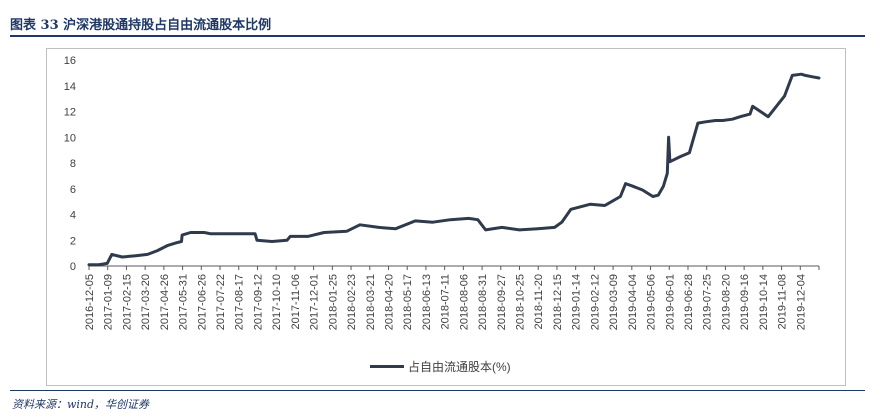 This screenshot has height=413, width=874. Describe the element at coordinates (202, 302) in the screenshot. I see `x-tick-label: 2017-06-26` at that location.